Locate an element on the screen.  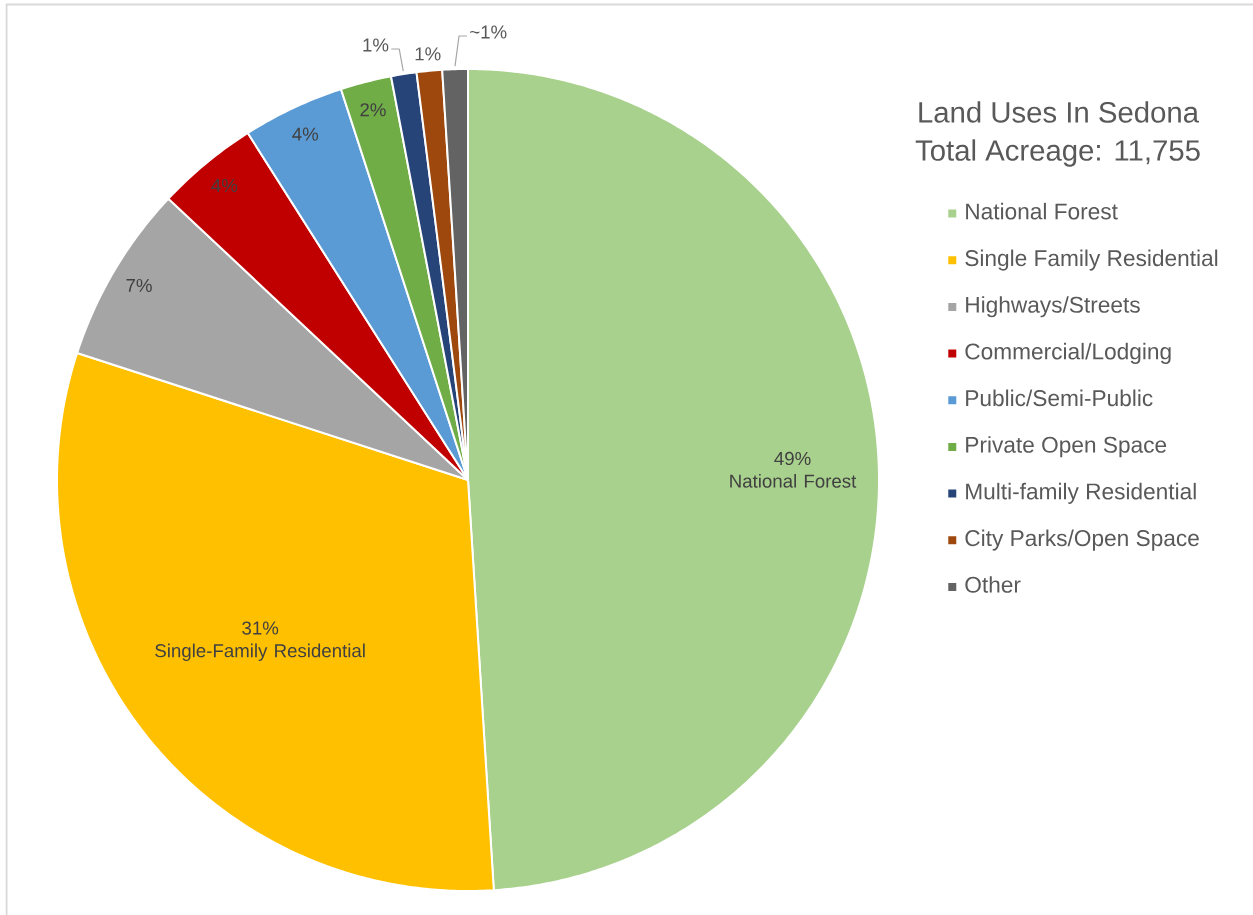
data-label: 7% is located at coordinates (139, 285).